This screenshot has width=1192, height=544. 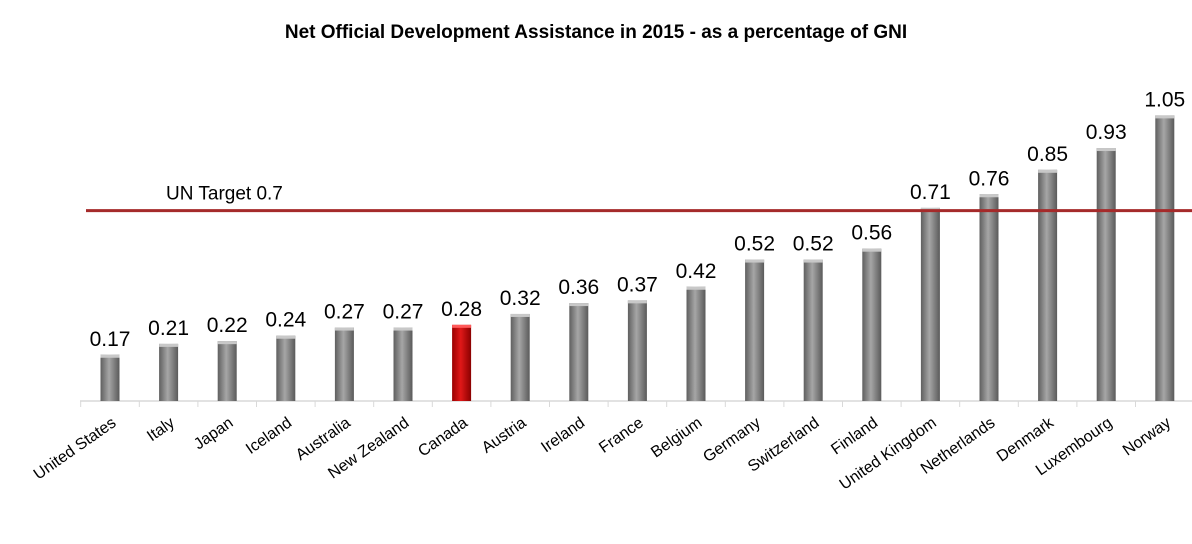 What do you see at coordinates (443, 437) in the screenshot?
I see `category-label: Canada` at bounding box center [443, 437].